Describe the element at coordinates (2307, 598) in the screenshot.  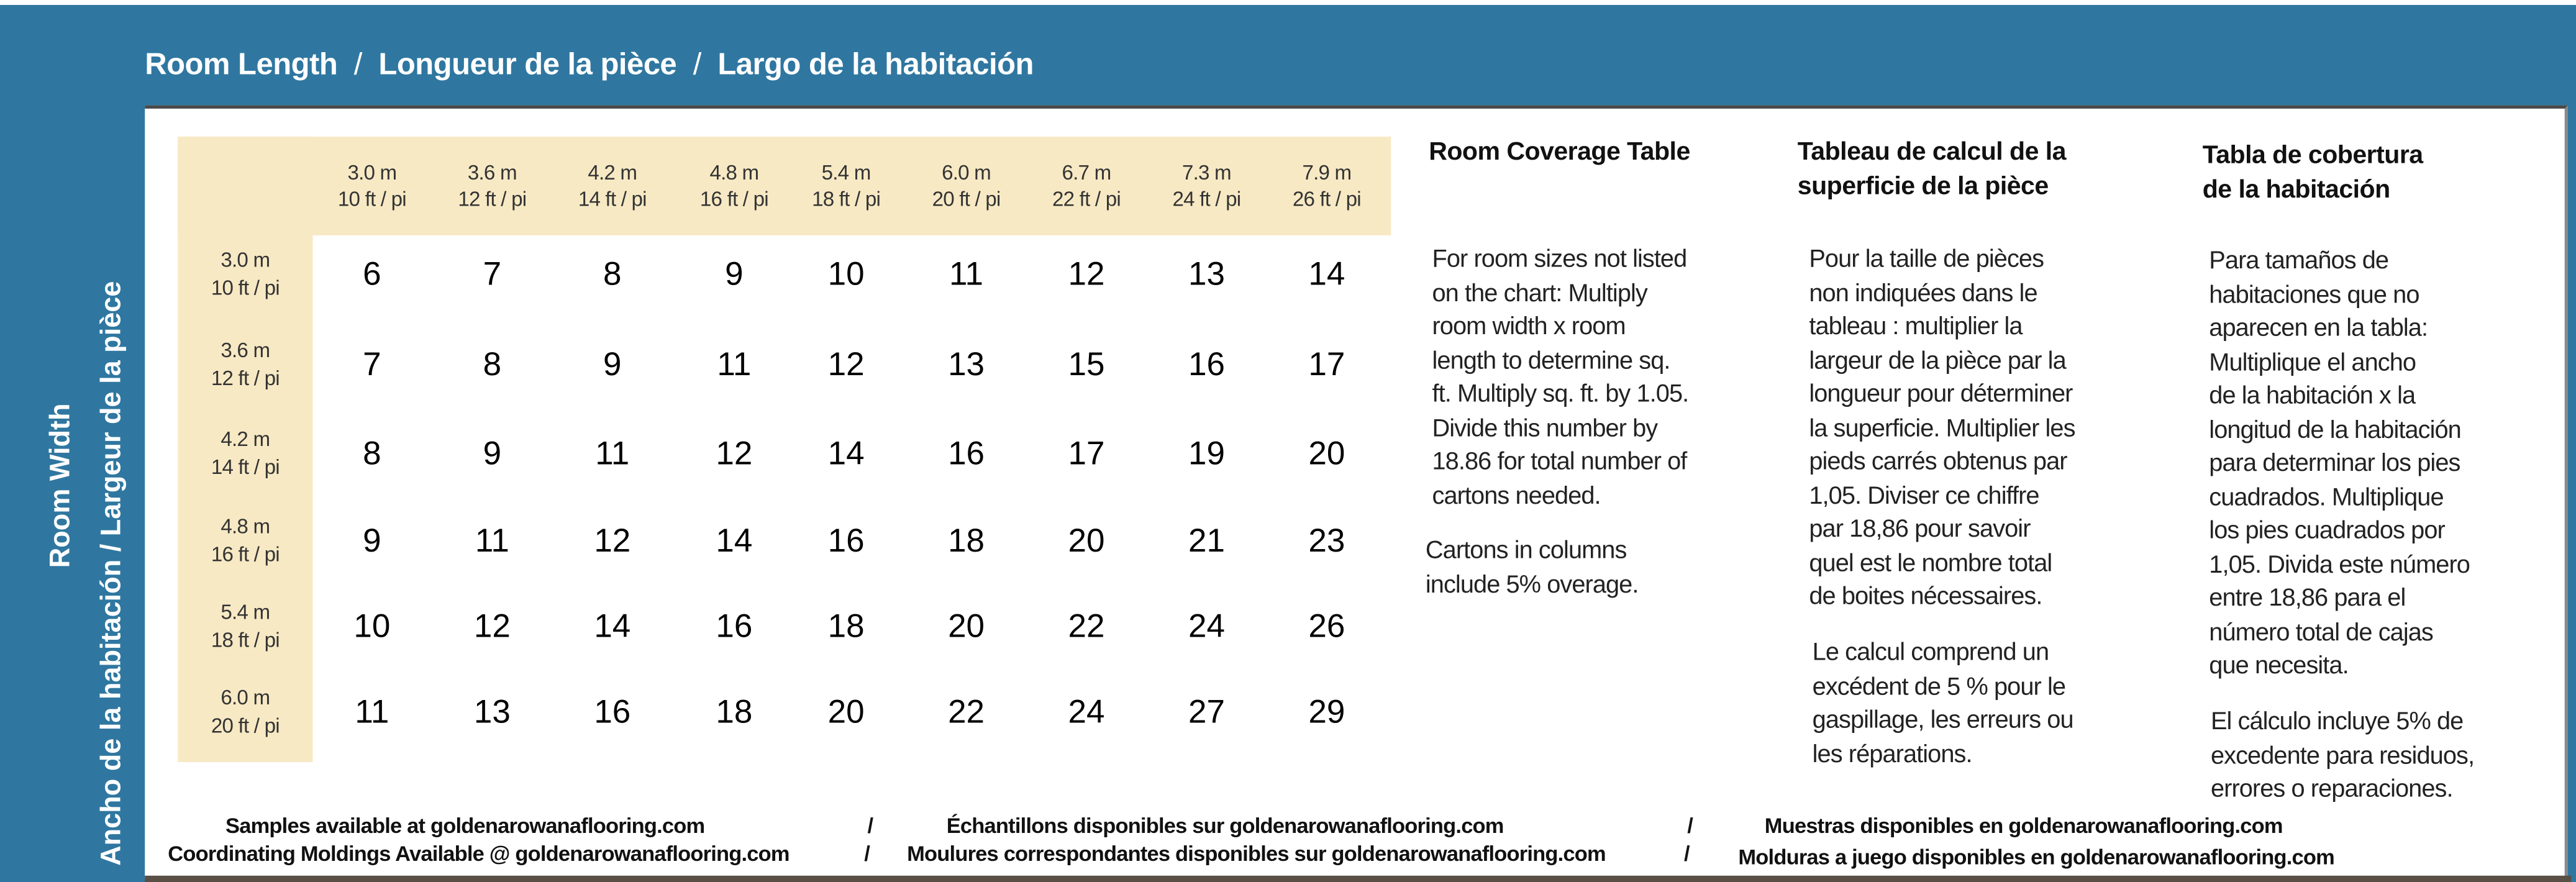
I see `text-line: entre 18,86 para el` at that location.